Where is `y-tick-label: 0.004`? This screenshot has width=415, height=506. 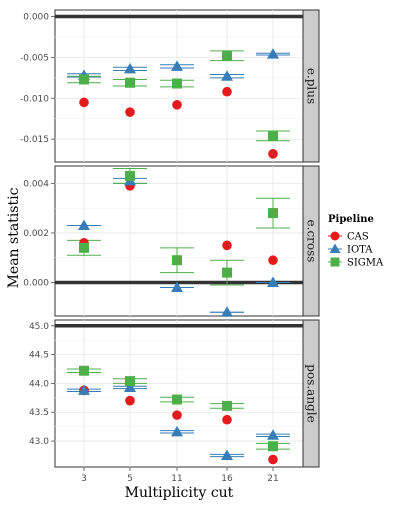 y-tick-label: 0.004 is located at coordinates (36, 184).